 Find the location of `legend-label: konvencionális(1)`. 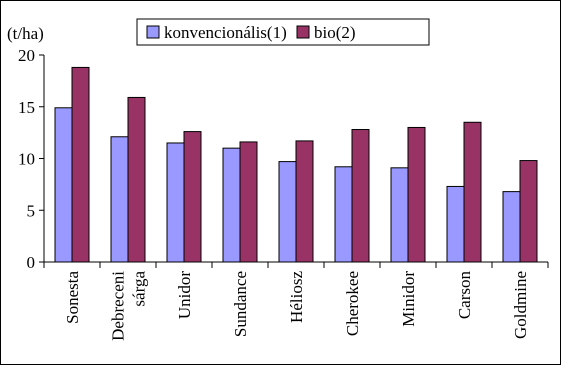

legend-label: konvencionális(1) is located at coordinates (225, 32).